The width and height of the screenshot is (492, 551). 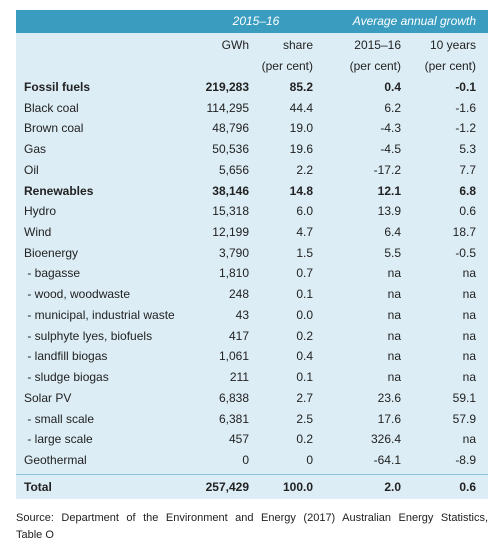 What do you see at coordinates (233, 397) in the screenshot?
I see `cell-value: 6,838` at bounding box center [233, 397].